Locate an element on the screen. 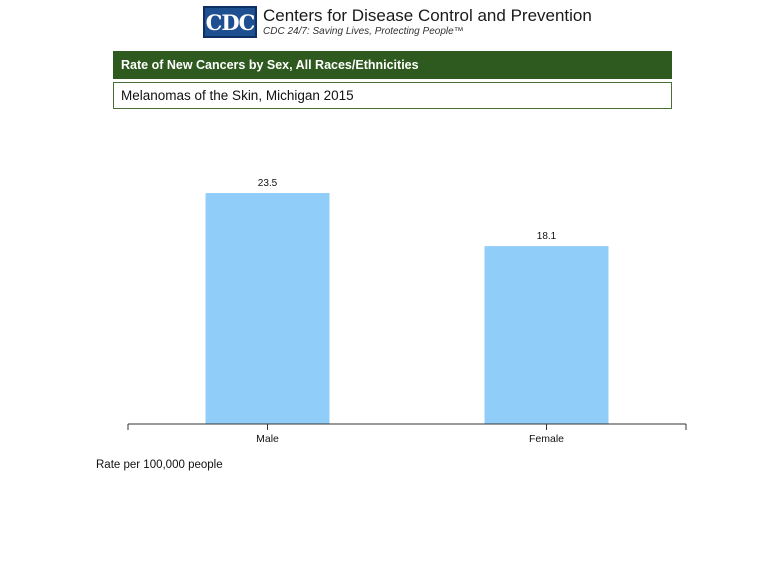 Image resolution: width=780 pixels, height=585 pixels. x-tick-label-male: Male is located at coordinates (267, 439).